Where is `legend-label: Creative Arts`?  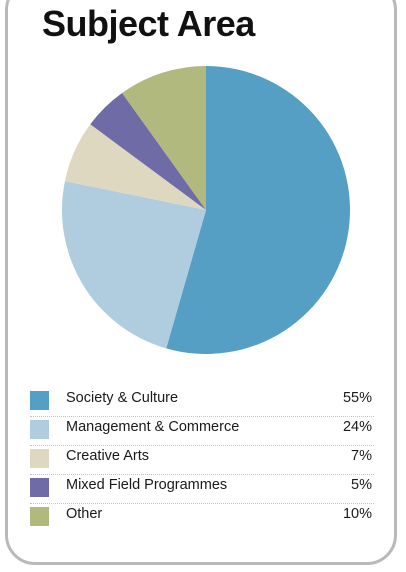 legend-label: Creative Arts is located at coordinates (107, 456).